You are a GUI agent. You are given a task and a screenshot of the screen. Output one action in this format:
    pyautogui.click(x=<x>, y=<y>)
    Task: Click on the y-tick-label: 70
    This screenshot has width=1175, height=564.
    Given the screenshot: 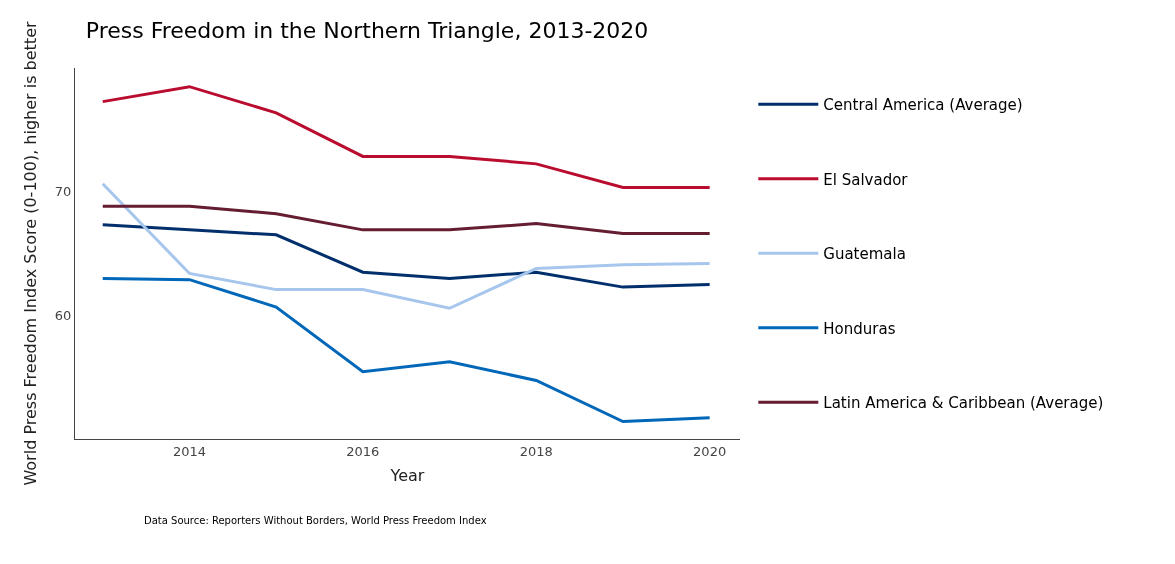 What is the action you would take?
    pyautogui.click(x=63, y=191)
    